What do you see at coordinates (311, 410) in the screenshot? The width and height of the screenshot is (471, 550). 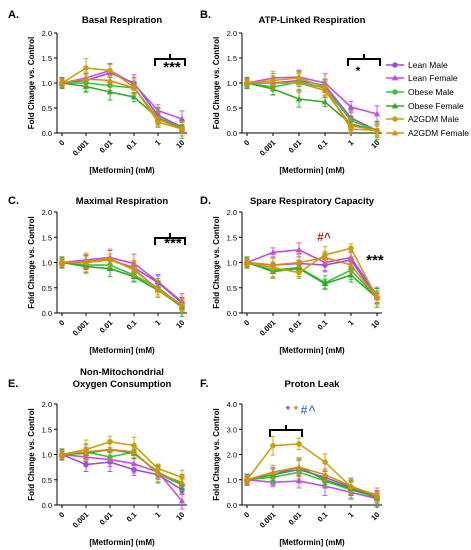 I see `significance-marker: ^` at bounding box center [311, 410].